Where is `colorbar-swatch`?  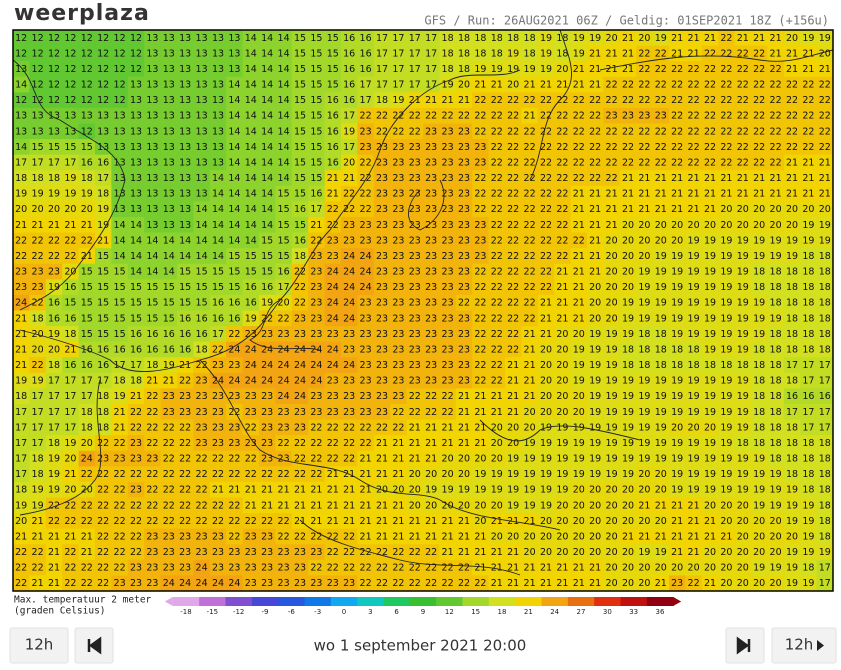
colorbar-swatch is located at coordinates (449, 601).